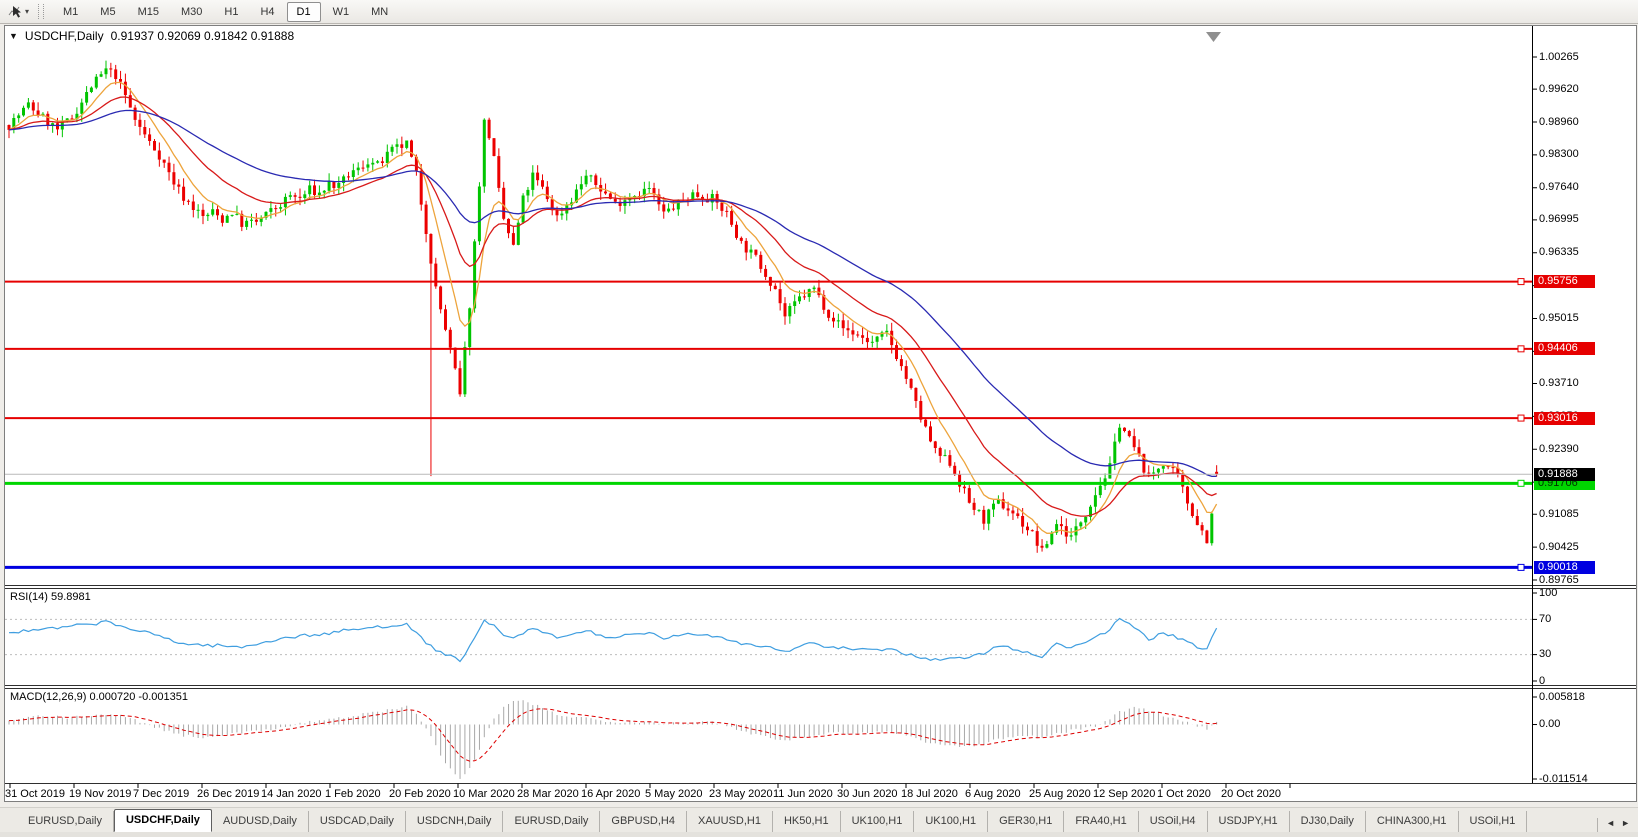 Image resolution: width=1638 pixels, height=837 pixels. What do you see at coordinates (807, 821) in the screenshot?
I see `chart-tab-hk50-h1: HK50,H1` at bounding box center [807, 821].